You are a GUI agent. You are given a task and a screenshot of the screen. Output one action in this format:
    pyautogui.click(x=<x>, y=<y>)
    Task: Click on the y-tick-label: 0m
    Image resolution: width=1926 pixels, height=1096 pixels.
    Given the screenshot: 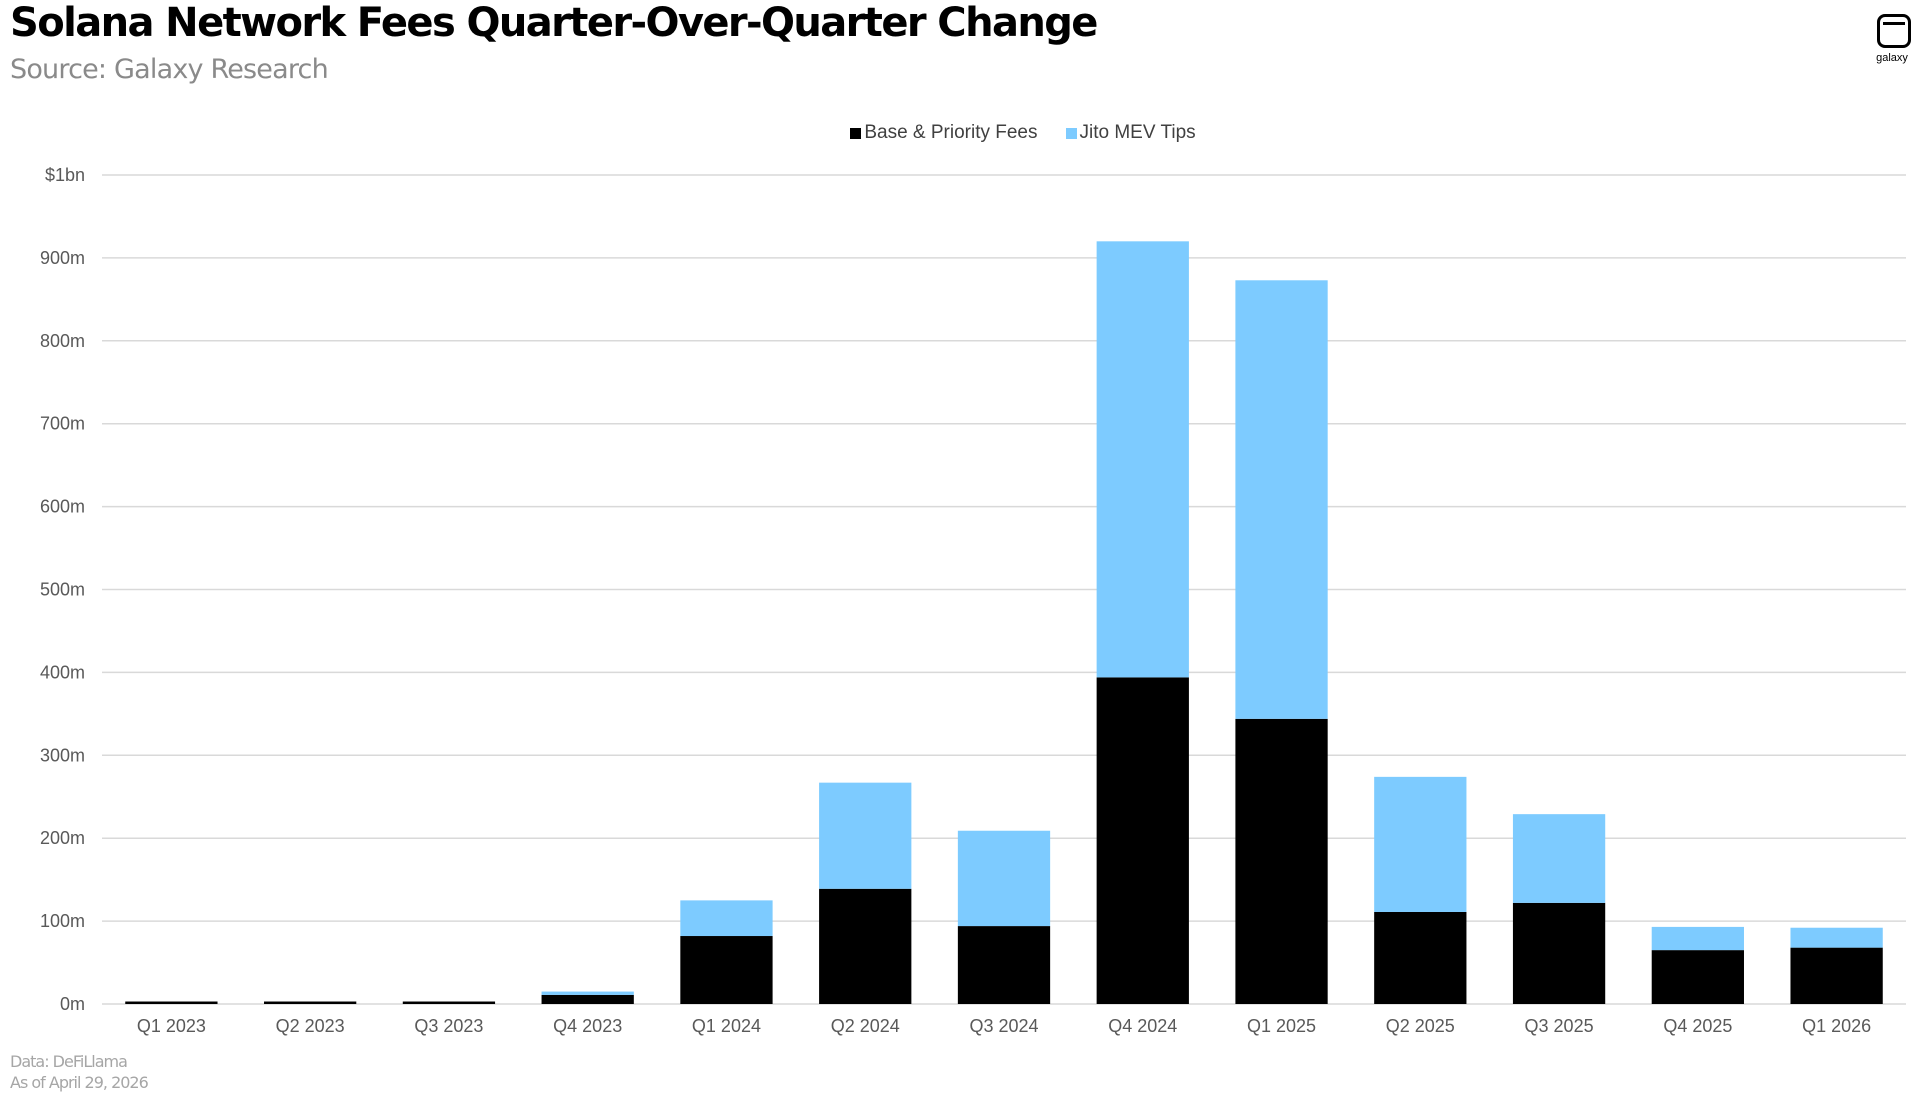 What is the action you would take?
    pyautogui.click(x=72, y=1004)
    